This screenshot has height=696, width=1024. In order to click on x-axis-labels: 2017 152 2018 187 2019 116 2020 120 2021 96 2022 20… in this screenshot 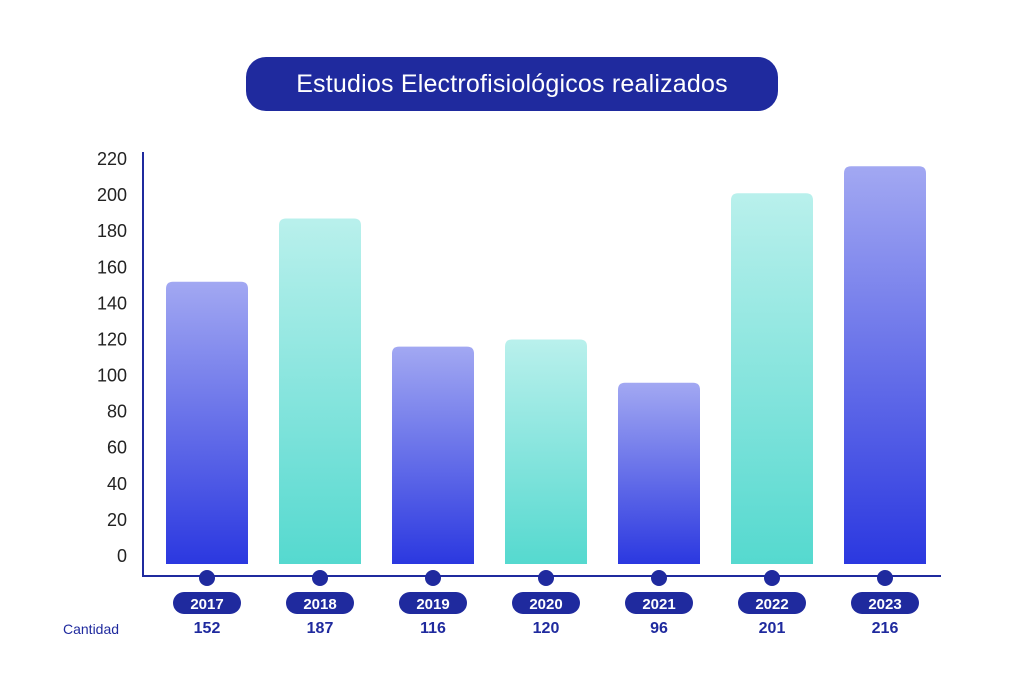, I will do `click(546, 603)`.